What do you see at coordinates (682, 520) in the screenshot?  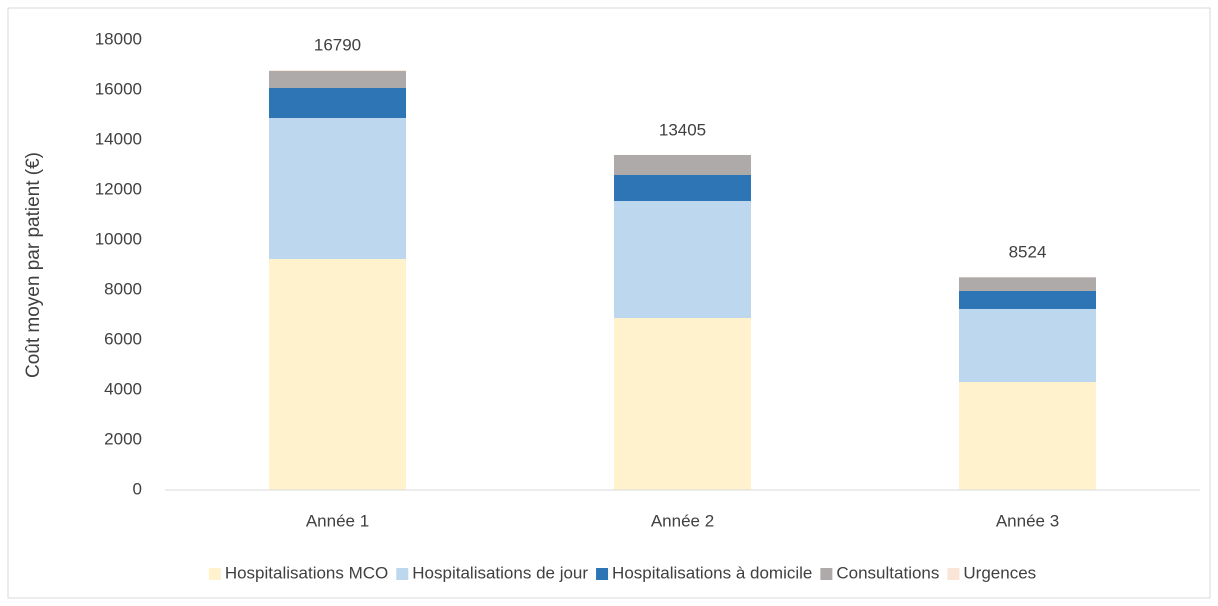 I see `x-tick-label: Année 2` at bounding box center [682, 520].